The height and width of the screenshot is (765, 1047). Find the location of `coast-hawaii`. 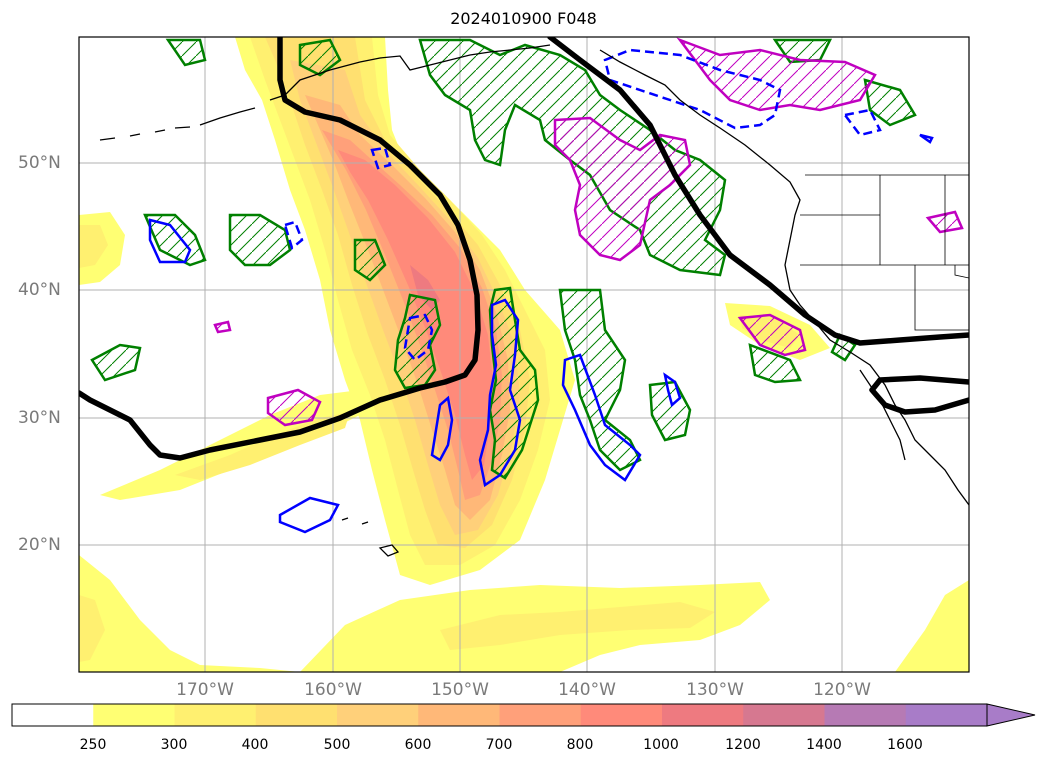

coast-hawaii is located at coordinates (370, 537).